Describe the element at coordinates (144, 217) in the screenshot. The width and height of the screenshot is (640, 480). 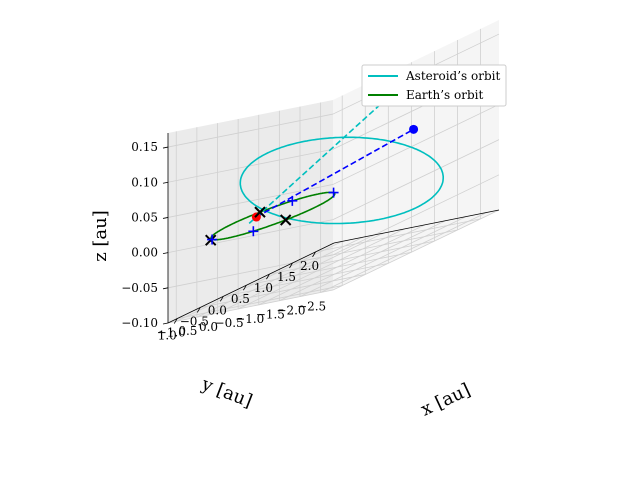
I see `z-tick-label-2: 0.05` at that location.